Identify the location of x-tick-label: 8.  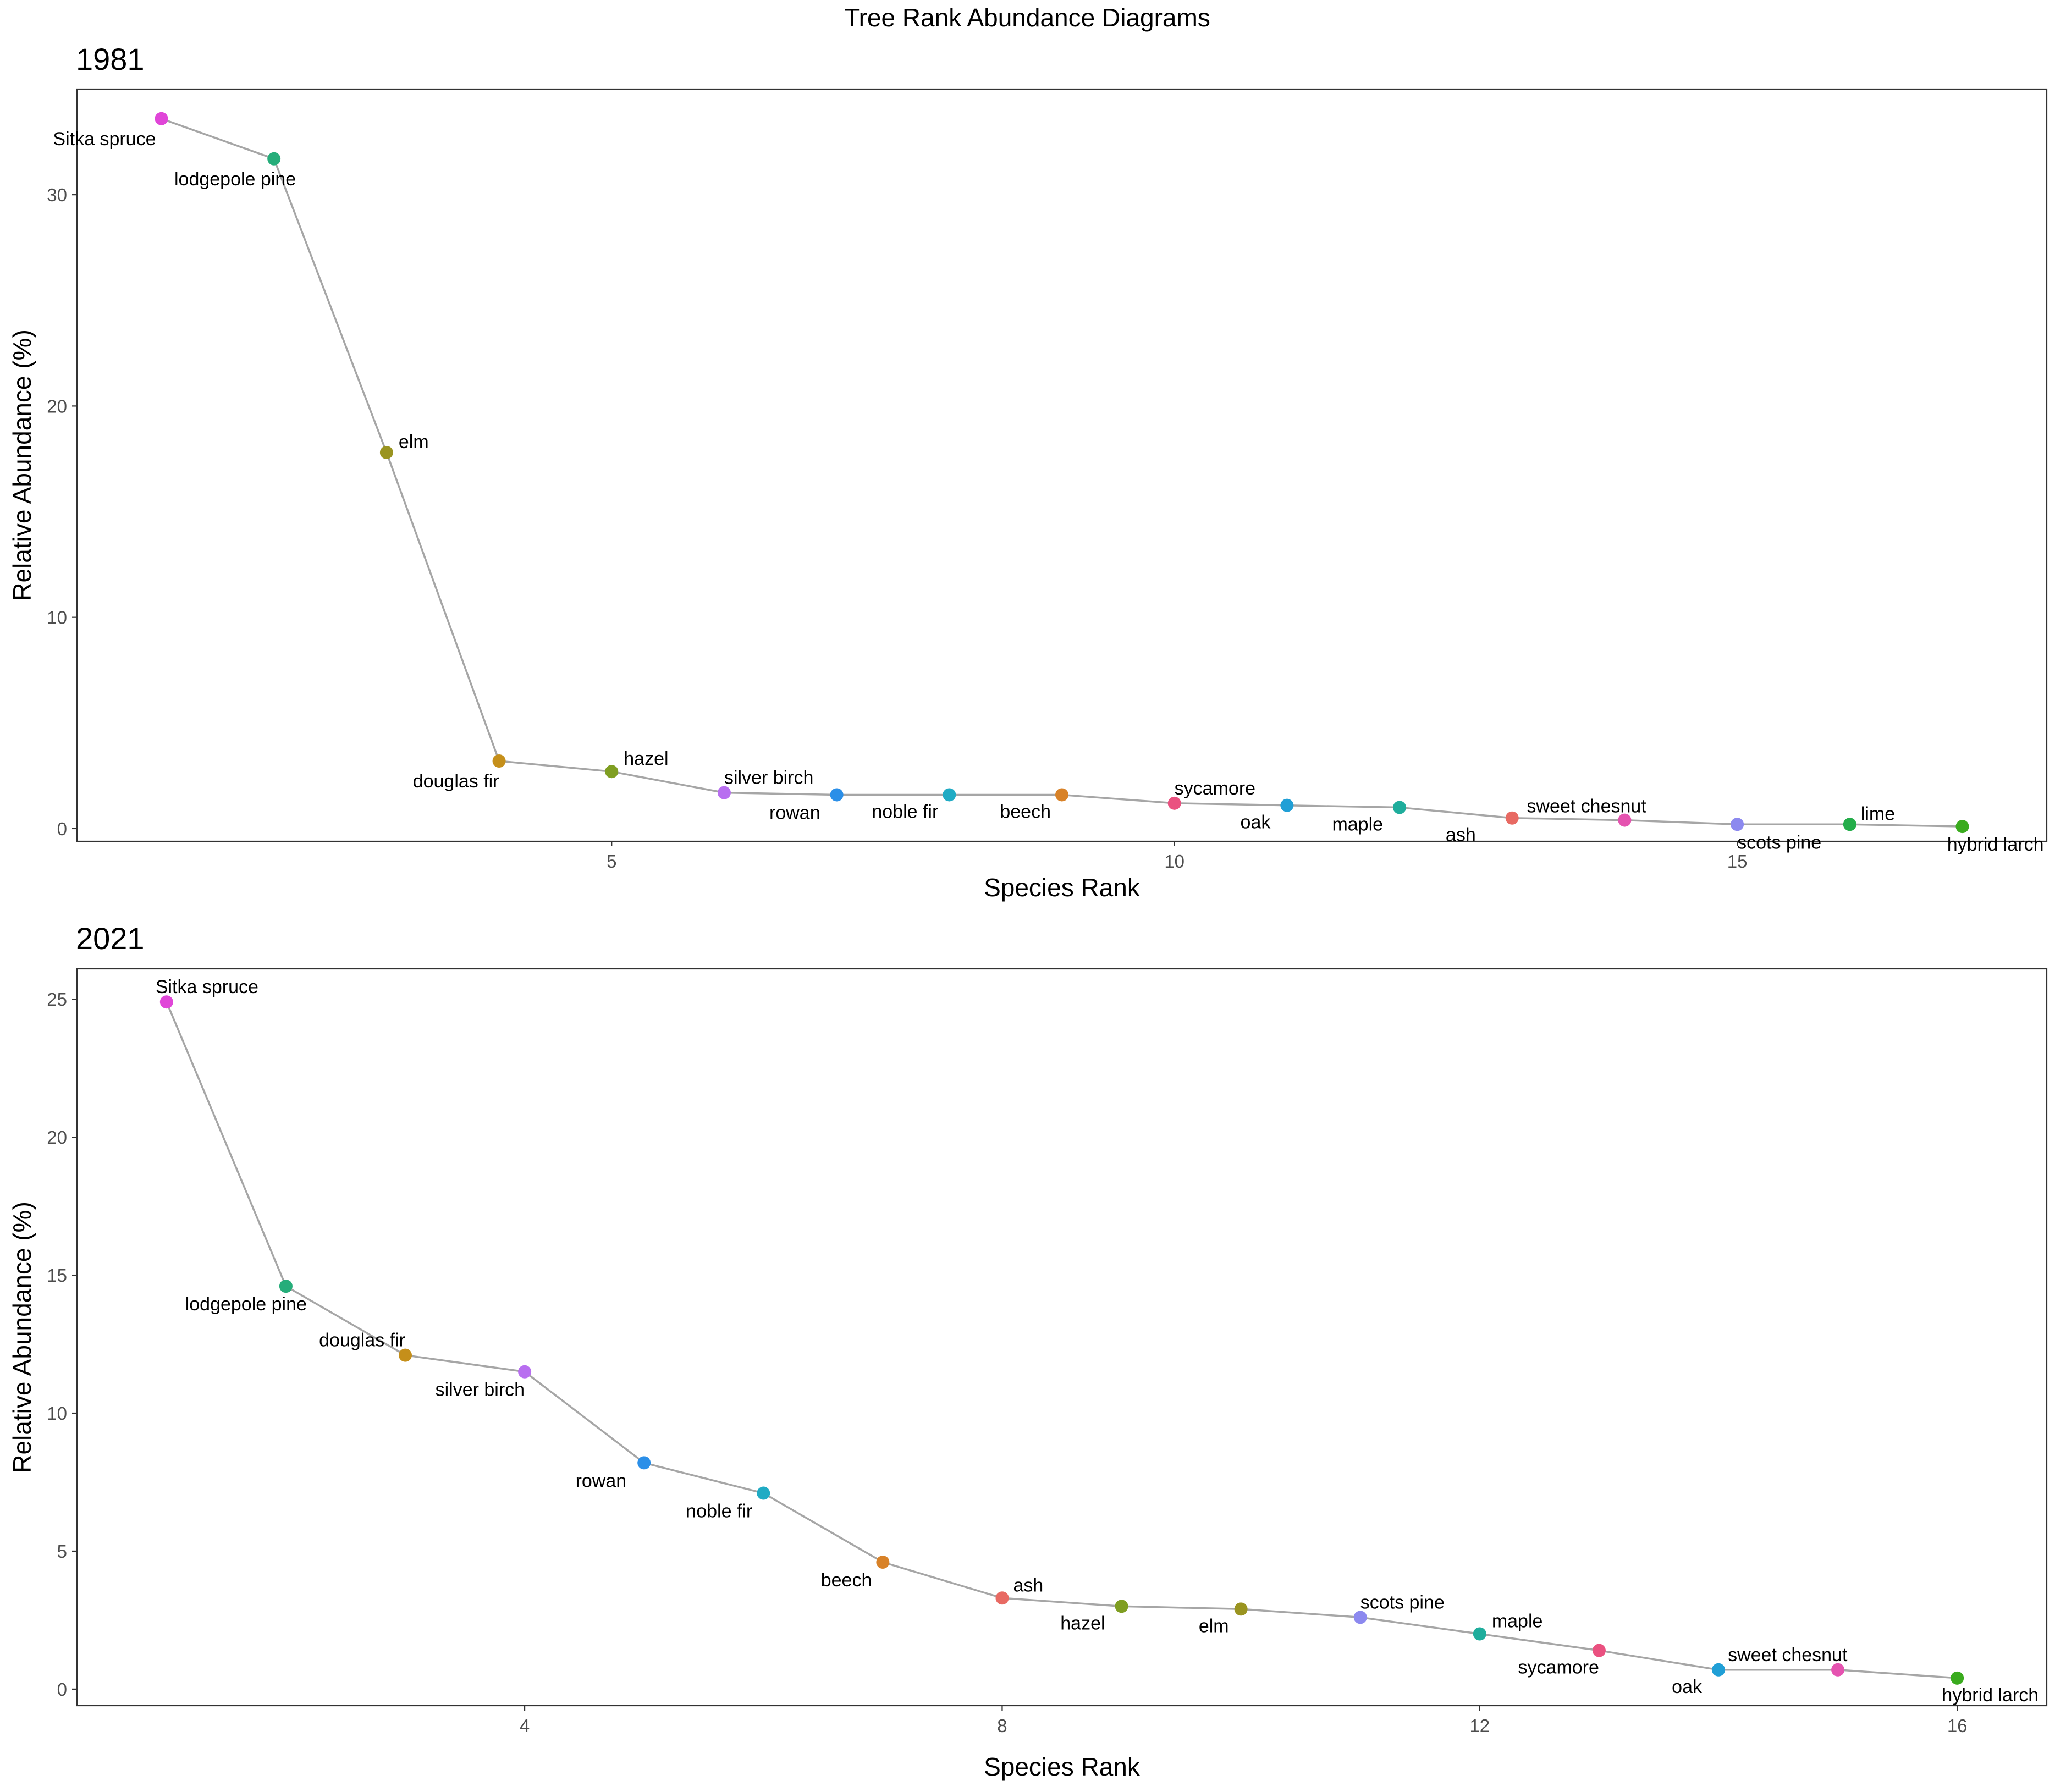
(1002, 1726).